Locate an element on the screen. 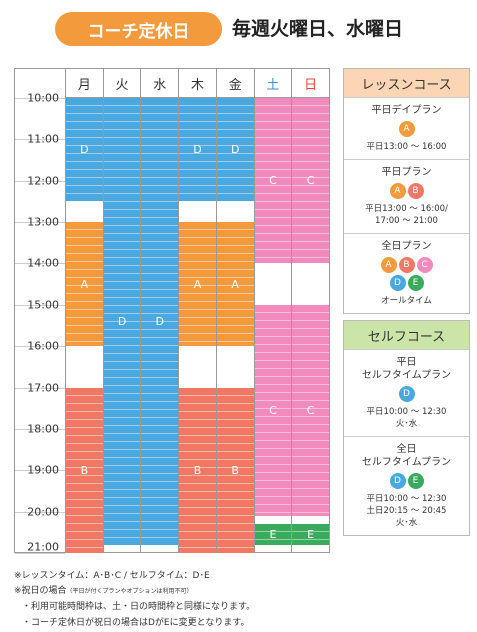  time-label: 18:00 is located at coordinates (43, 429).